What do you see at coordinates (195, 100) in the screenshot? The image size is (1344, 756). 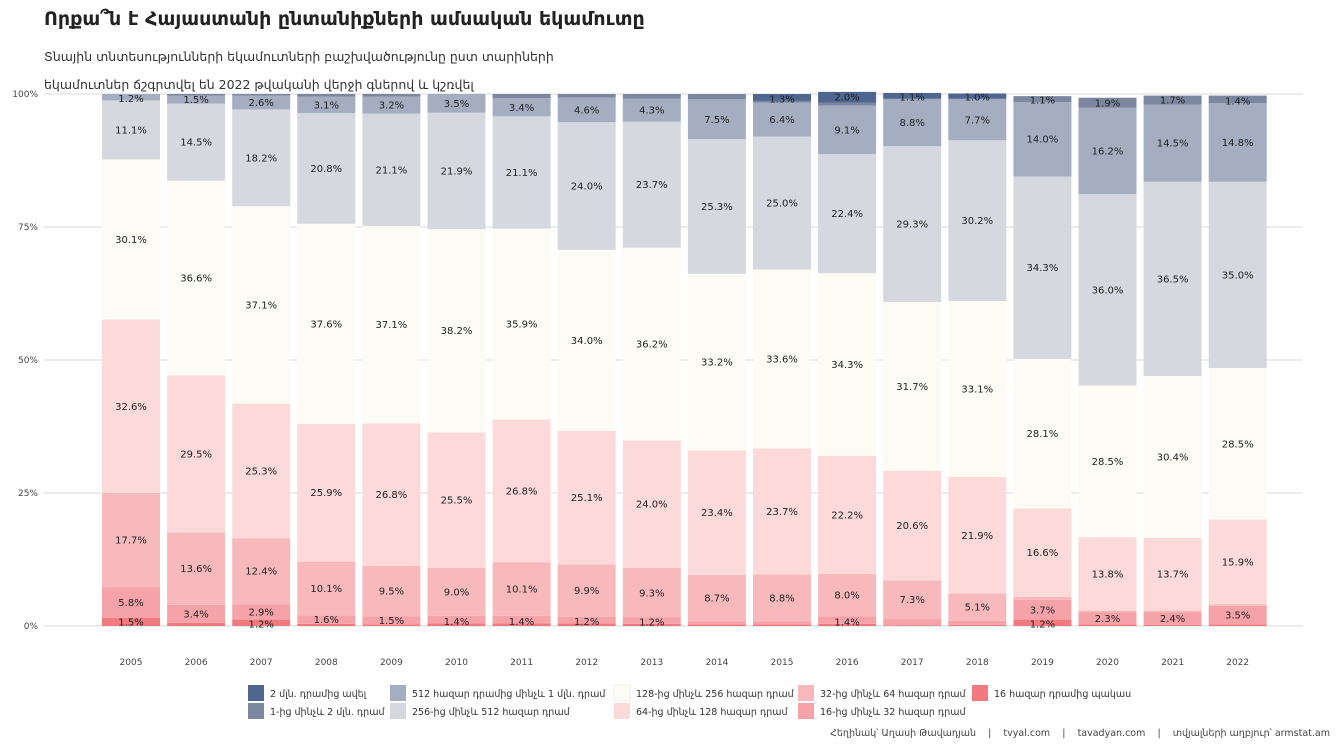 I see `data-label: 1.5%` at bounding box center [195, 100].